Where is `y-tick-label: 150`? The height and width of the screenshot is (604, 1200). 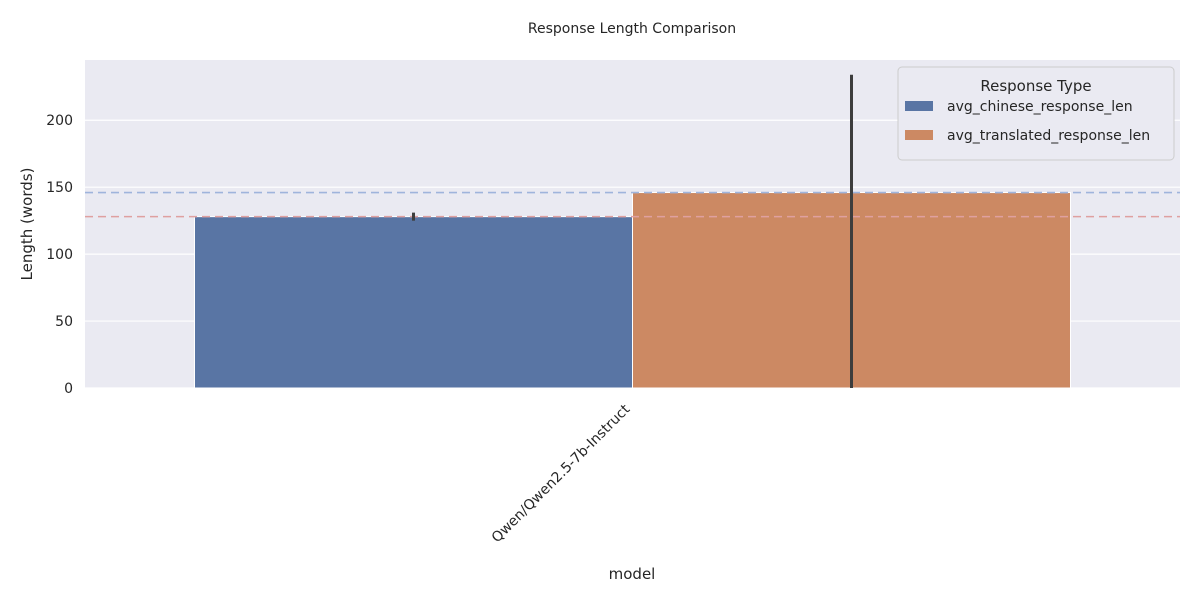
y-tick-label: 150 is located at coordinates (59, 188).